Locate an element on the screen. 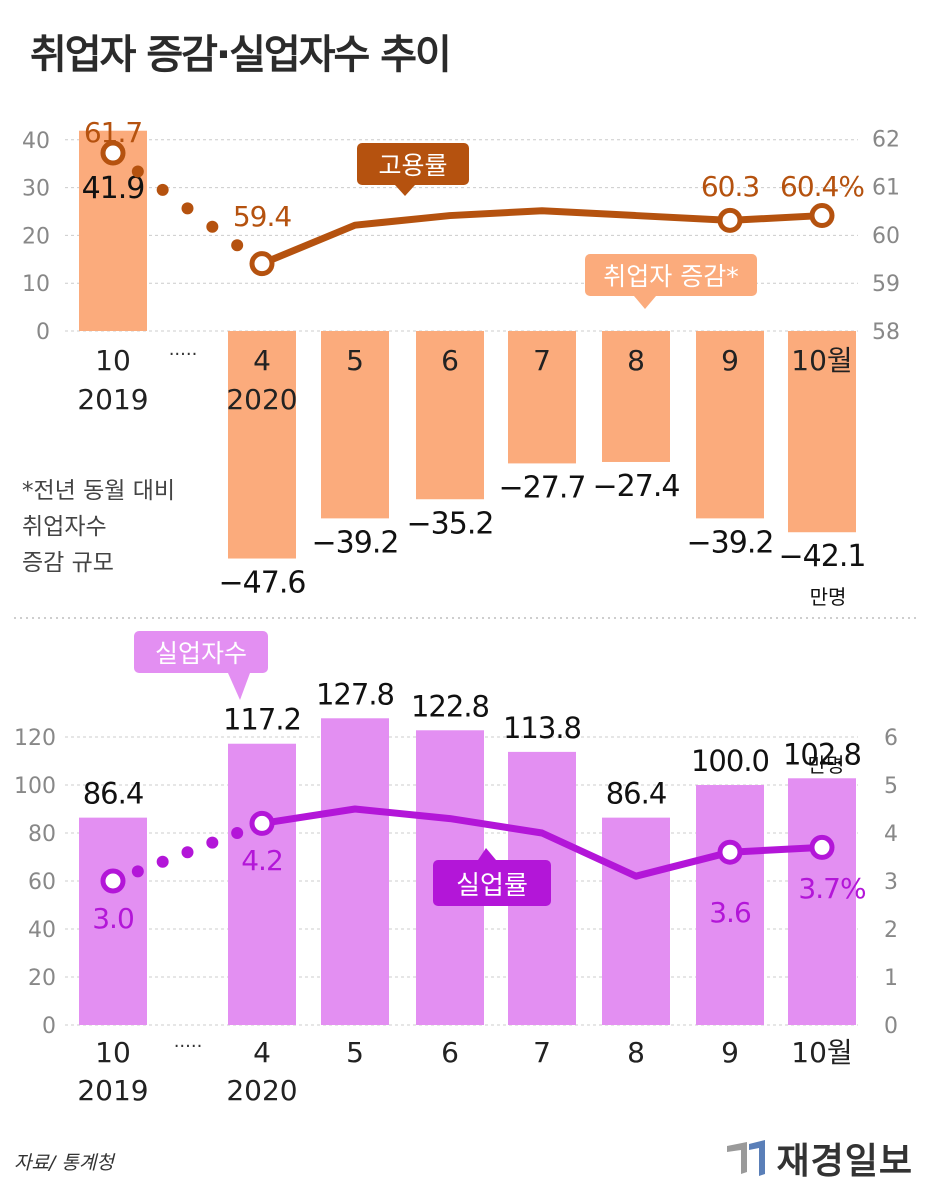 This screenshot has height=1193, width=931. category-label-top: 7 is located at coordinates (542, 360).